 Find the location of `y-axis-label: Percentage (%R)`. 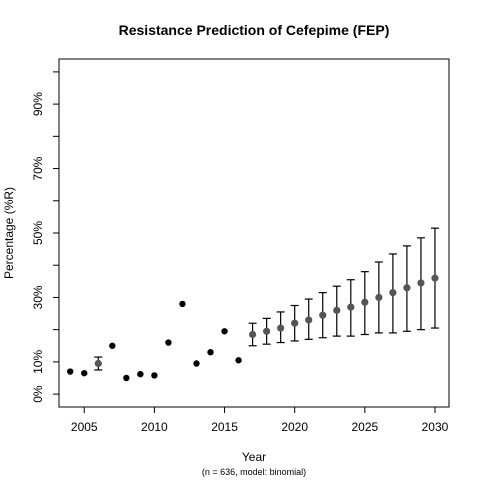

y-axis-label: Percentage (%R) is located at coordinates (9, 233).